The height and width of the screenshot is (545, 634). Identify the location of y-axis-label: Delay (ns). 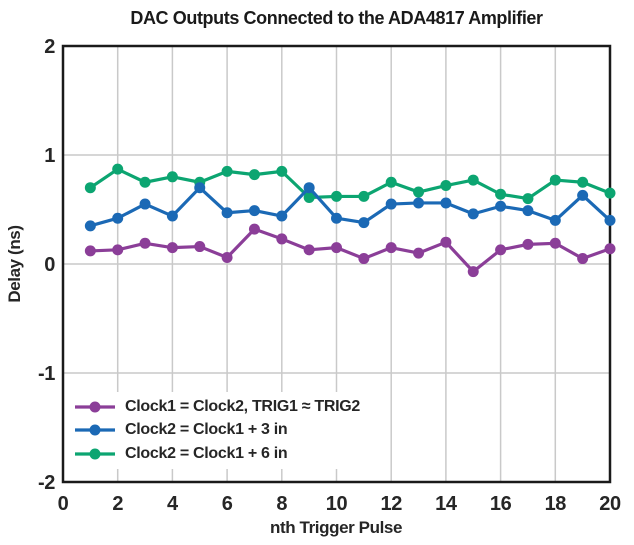
(14, 263).